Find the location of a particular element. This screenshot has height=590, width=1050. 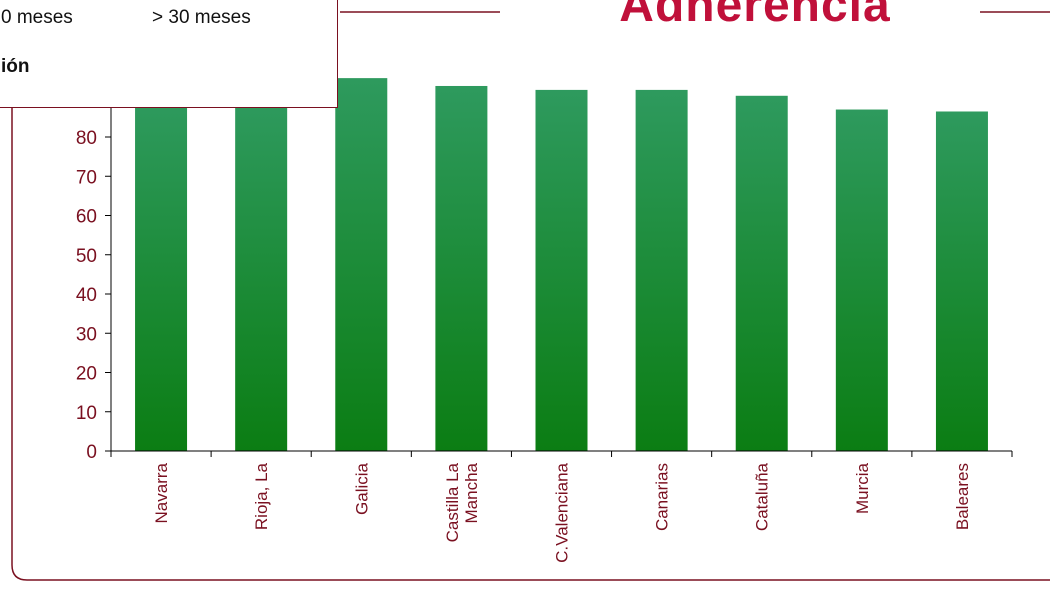

legend-label-2: > 30 meses is located at coordinates (201, 17).